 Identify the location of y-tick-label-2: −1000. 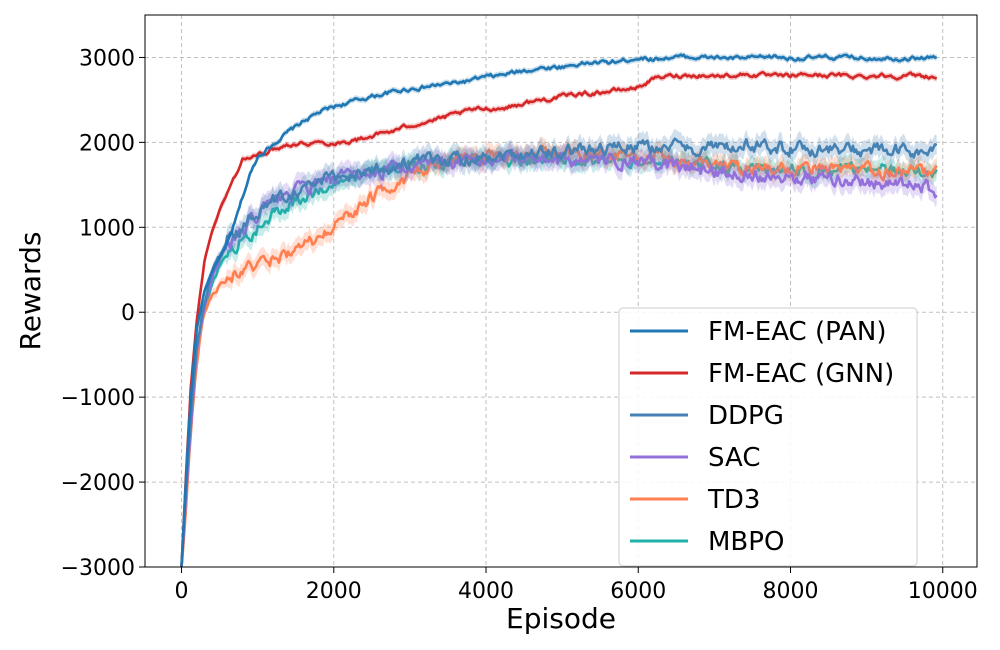
(98, 398).